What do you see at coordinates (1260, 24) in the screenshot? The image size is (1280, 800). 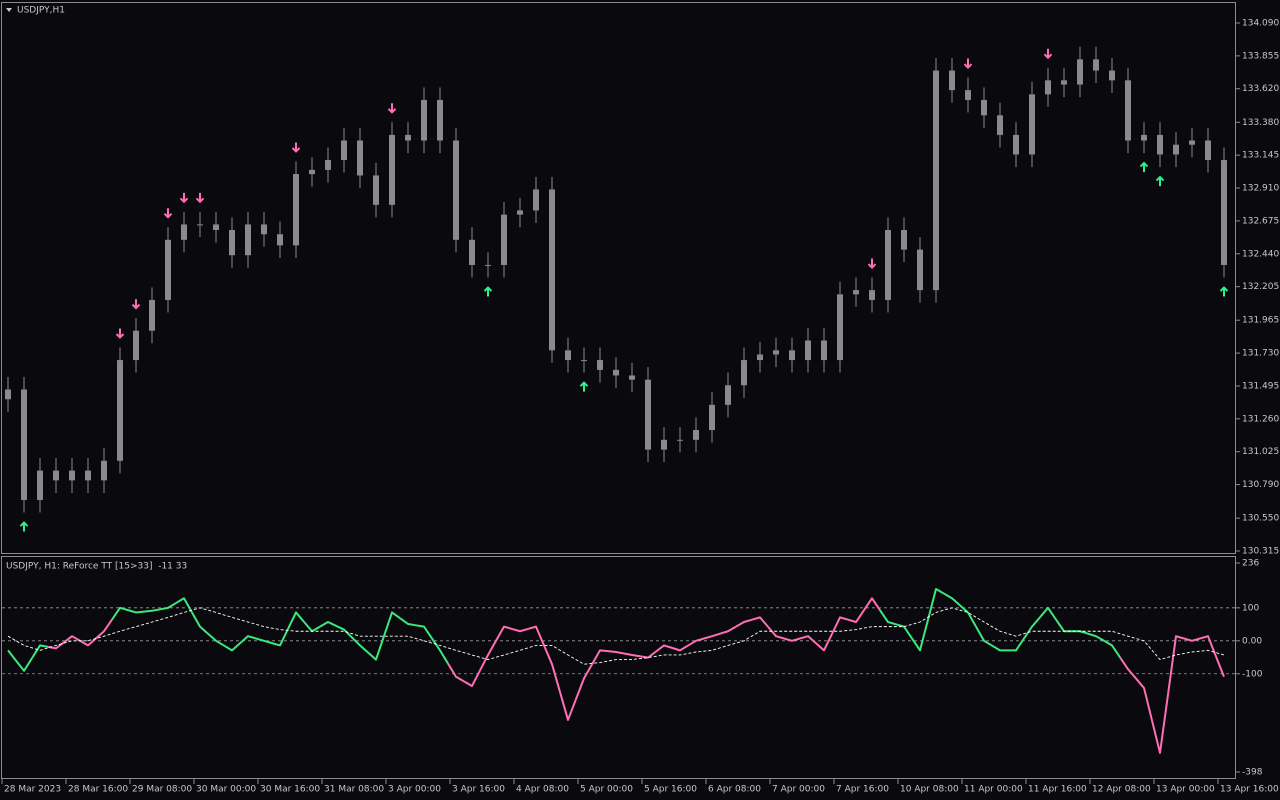 I see `y-tick-label: 134.090` at bounding box center [1260, 24].